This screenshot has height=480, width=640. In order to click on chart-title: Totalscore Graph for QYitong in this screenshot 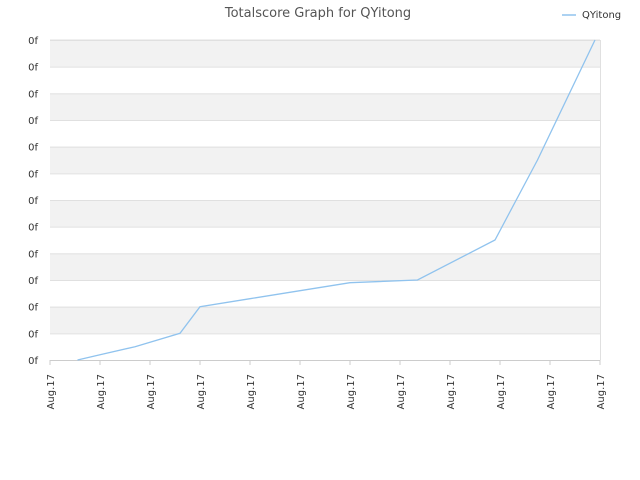, I will do `click(317, 13)`.